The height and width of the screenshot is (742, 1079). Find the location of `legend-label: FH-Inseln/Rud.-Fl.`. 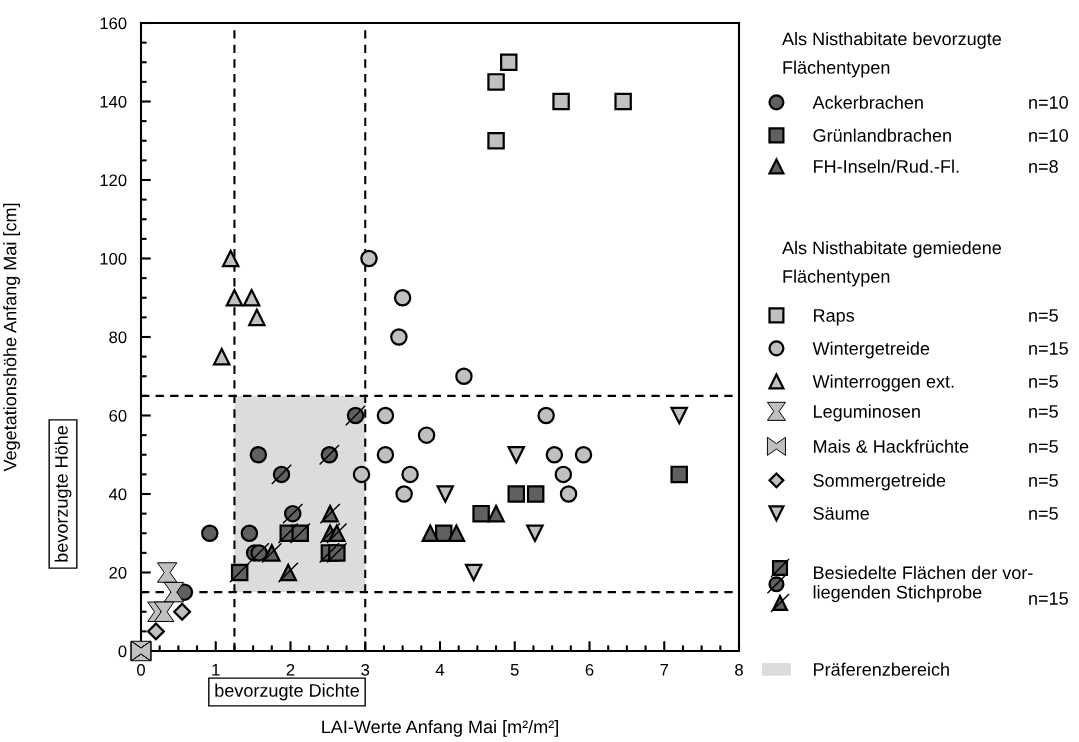

legend-label: FH-Inseln/Rud.-Fl. is located at coordinates (886, 166).